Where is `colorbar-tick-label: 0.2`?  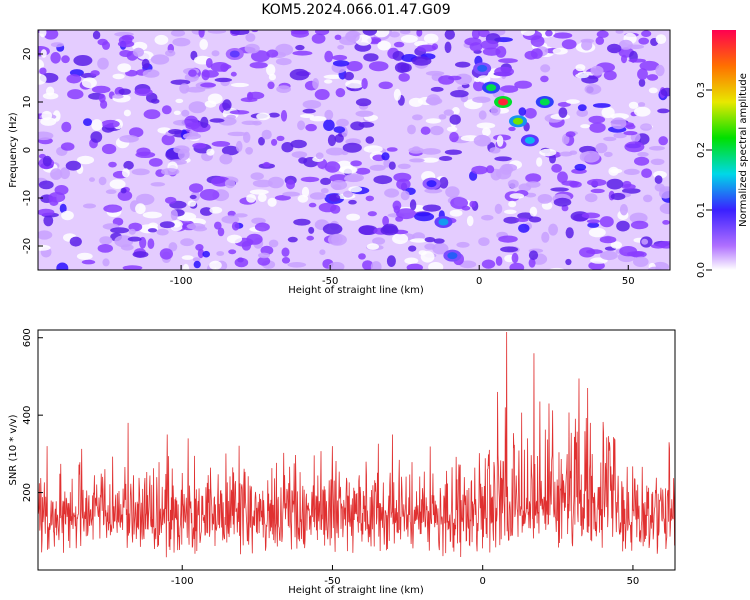 colorbar-tick-label: 0.2 is located at coordinates (701, 150).